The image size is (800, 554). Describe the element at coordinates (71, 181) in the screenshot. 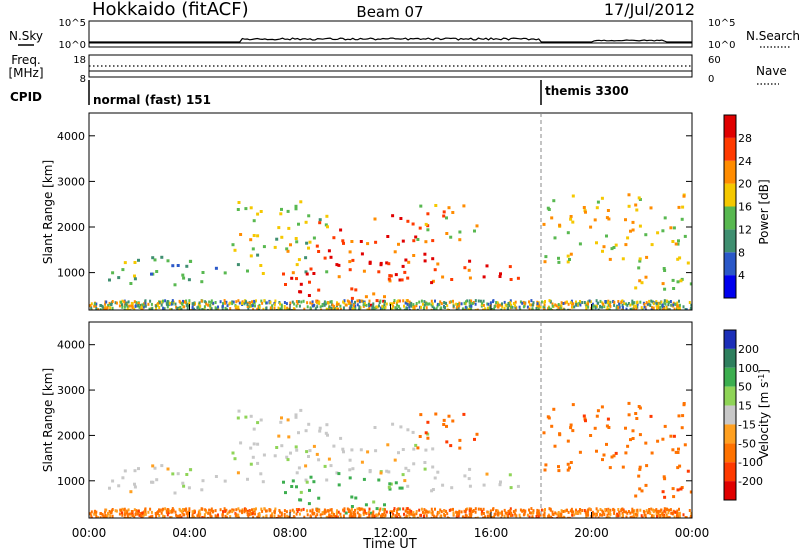

I see `y-tick-label: 3000` at that location.